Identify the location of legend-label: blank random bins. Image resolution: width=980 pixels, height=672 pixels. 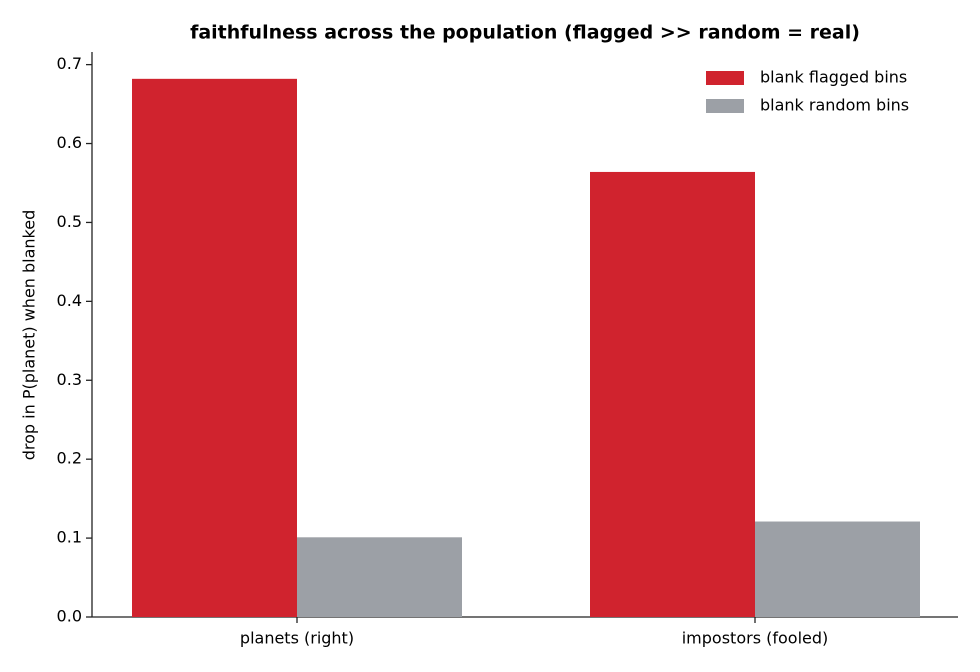
(834, 105).